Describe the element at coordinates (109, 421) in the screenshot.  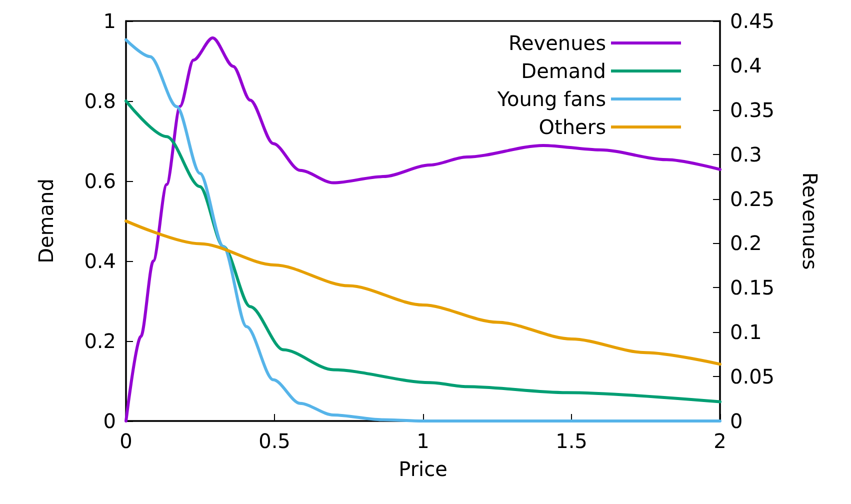
I see `y-tick-label: 0` at that location.